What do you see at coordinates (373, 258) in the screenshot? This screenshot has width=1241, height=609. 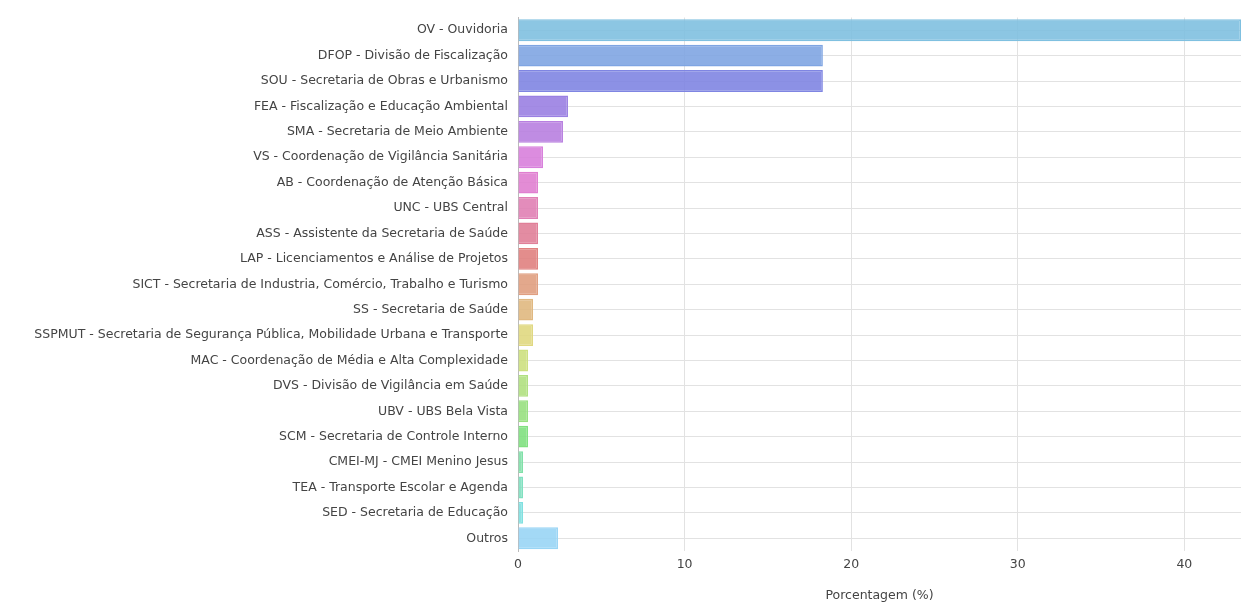 I see `y-tick-label: LAP - Licenciamentos e Análise de Projetos` at bounding box center [373, 258].